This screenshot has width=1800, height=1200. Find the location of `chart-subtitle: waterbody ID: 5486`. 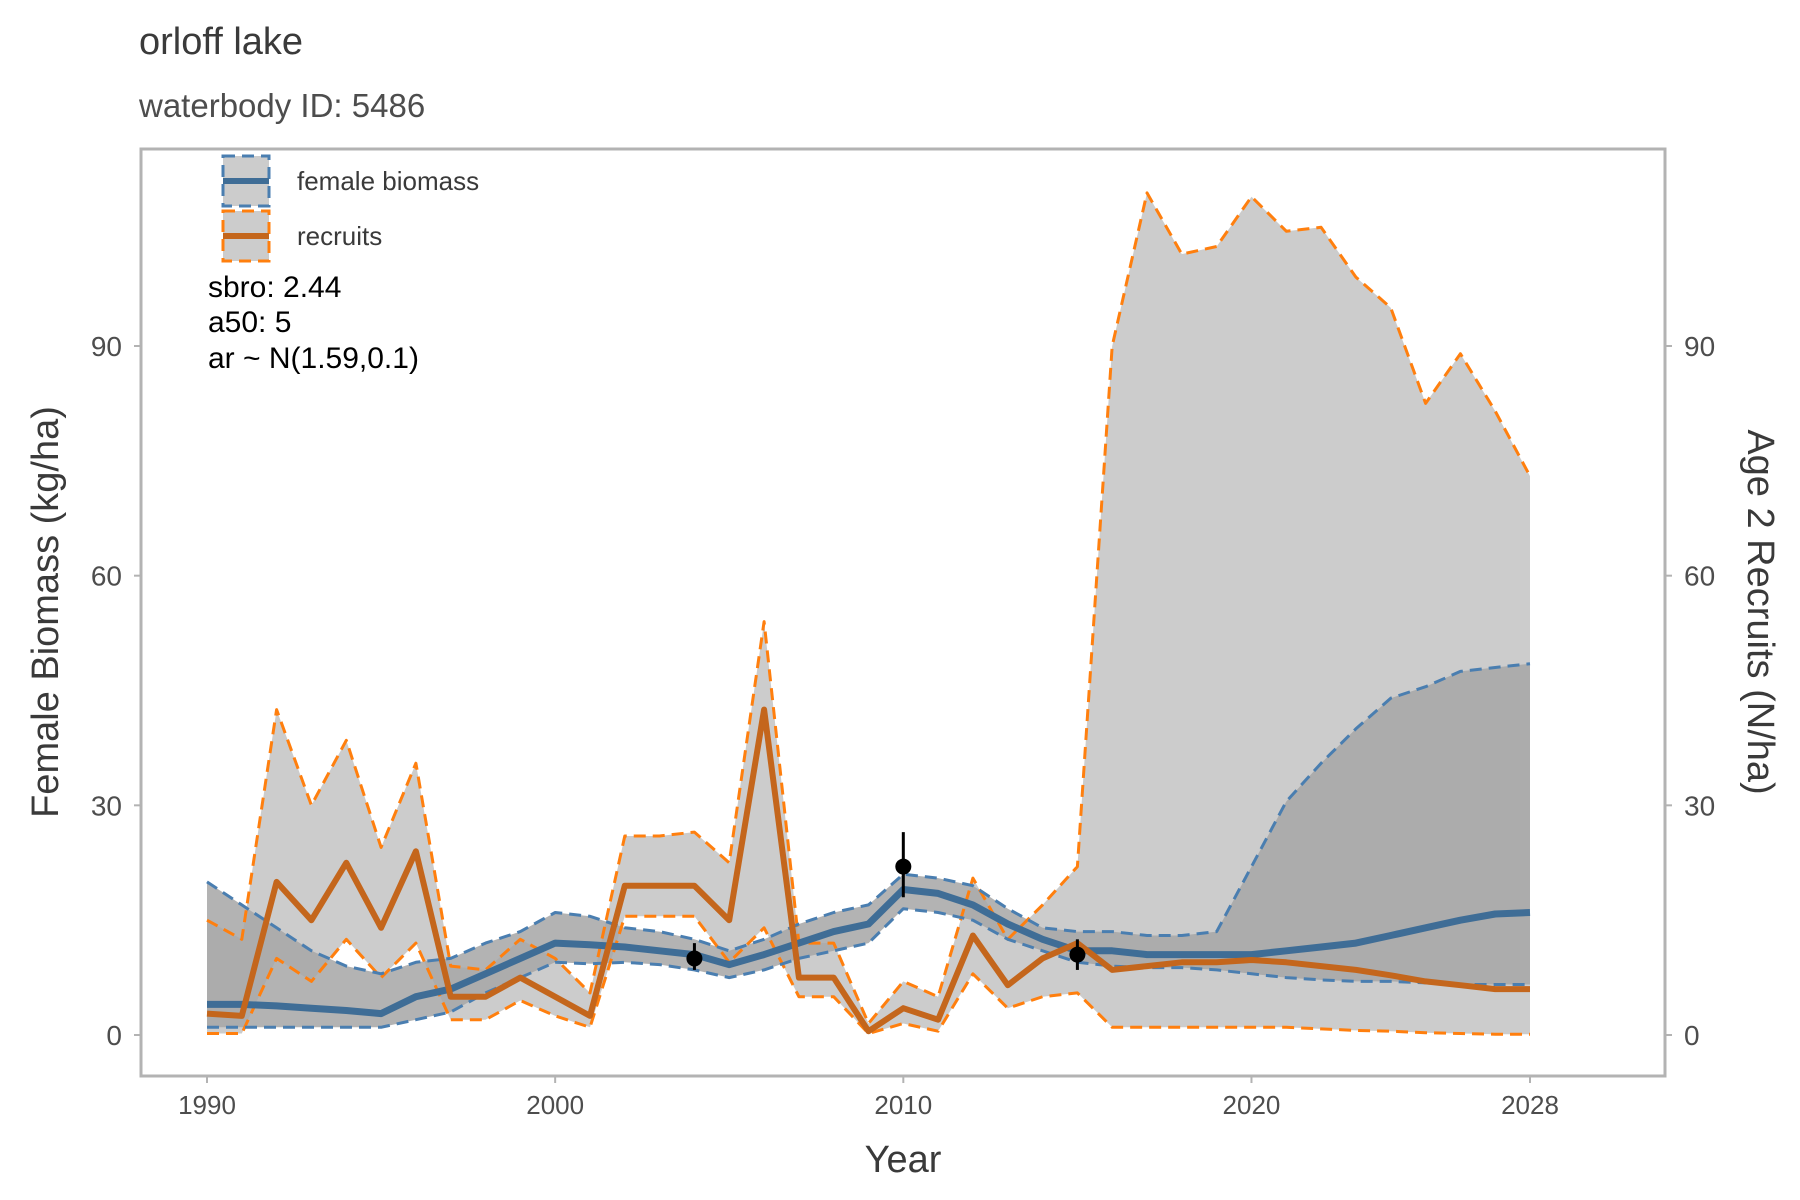

chart-subtitle: waterbody ID: 5486 is located at coordinates (281, 105).